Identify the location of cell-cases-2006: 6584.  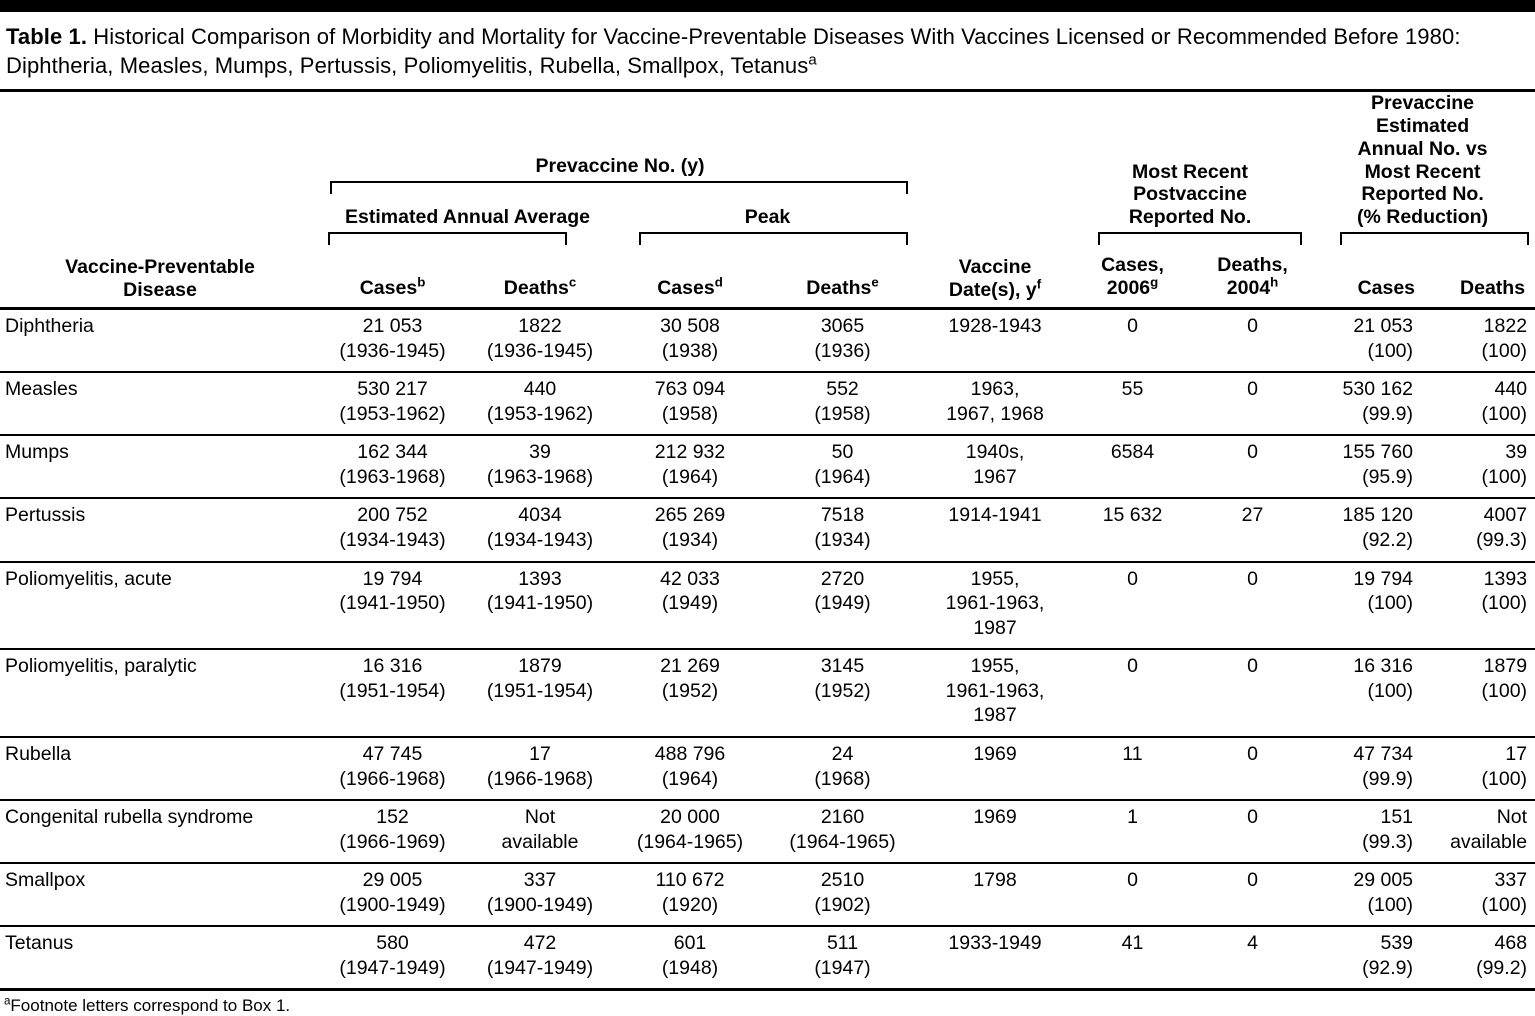
(1133, 466).